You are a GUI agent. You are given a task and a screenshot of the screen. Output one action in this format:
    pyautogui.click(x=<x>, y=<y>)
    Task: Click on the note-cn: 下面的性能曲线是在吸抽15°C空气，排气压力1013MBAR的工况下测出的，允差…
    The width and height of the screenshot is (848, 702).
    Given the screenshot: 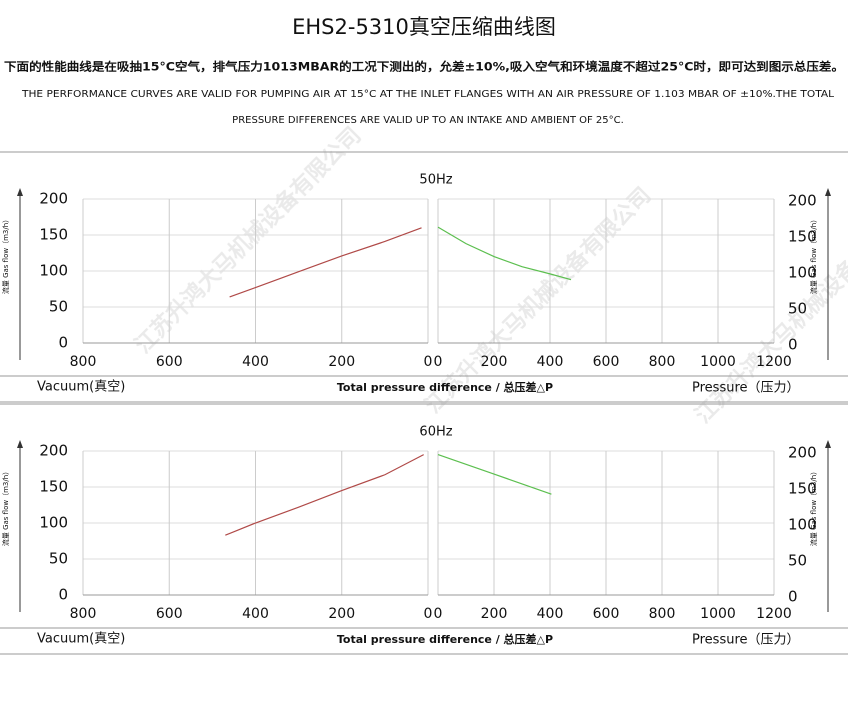 What is the action you would take?
    pyautogui.click(x=424, y=67)
    